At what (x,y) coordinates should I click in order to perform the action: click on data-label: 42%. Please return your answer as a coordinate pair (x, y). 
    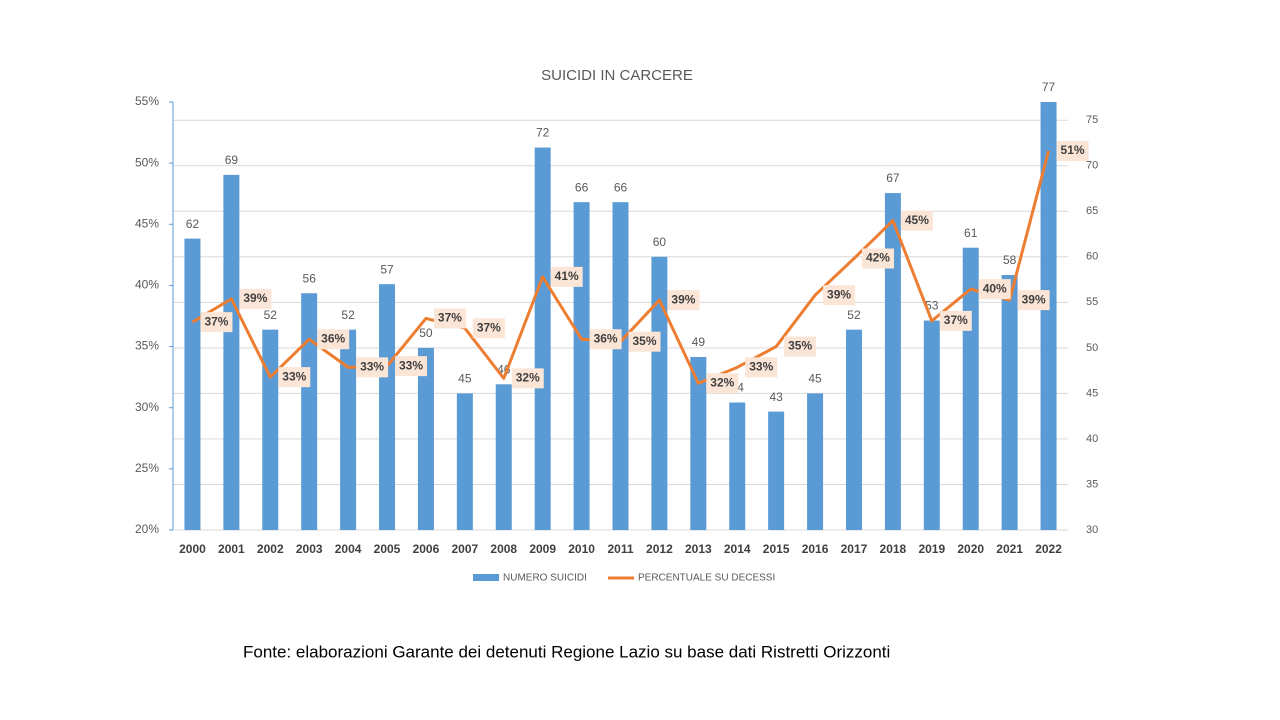
    Looking at the image, I should click on (878, 258).